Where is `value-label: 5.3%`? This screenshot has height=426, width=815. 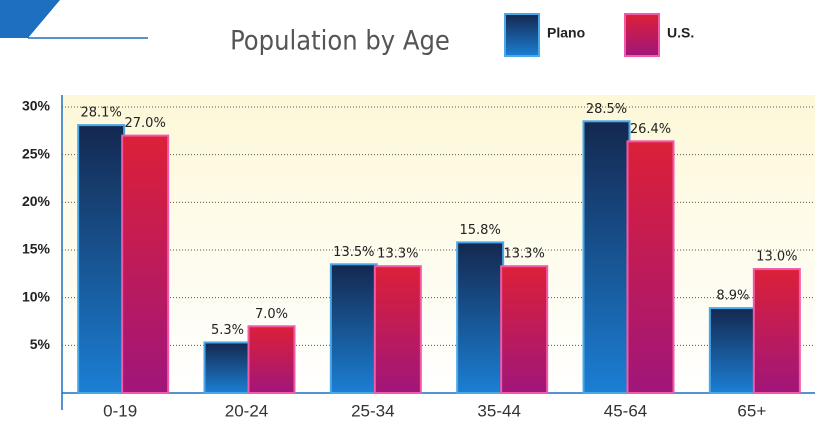
value-label: 5.3% is located at coordinates (227, 330).